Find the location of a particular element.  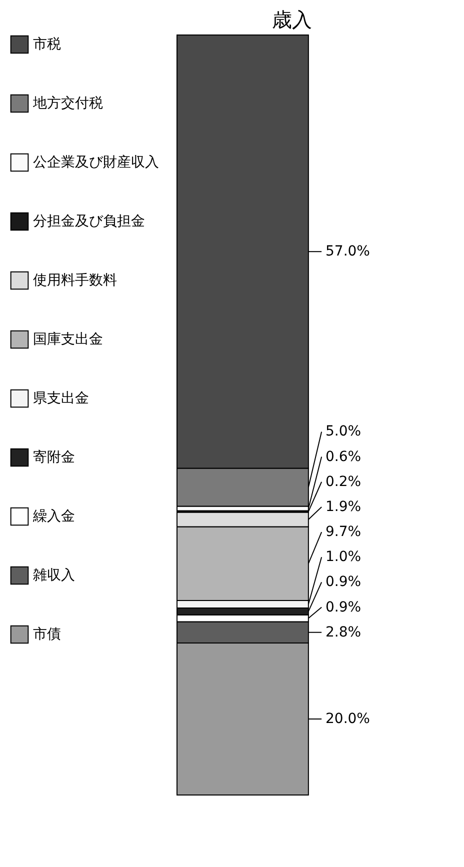

data-label: 0.6% is located at coordinates (344, 456).